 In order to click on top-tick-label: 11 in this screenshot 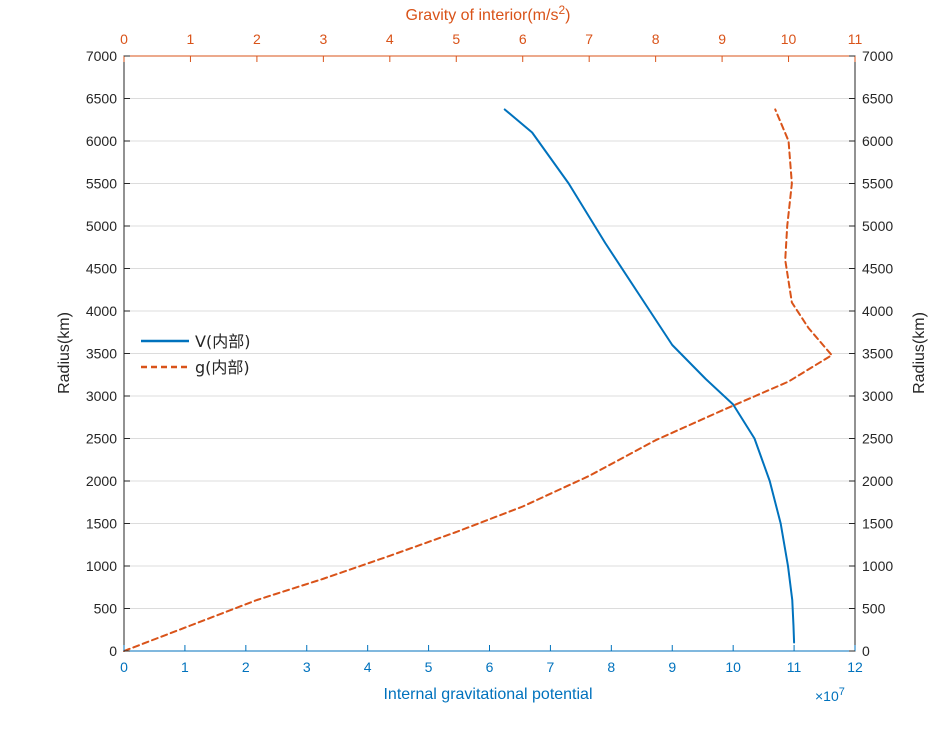, I will do `click(855, 39)`.